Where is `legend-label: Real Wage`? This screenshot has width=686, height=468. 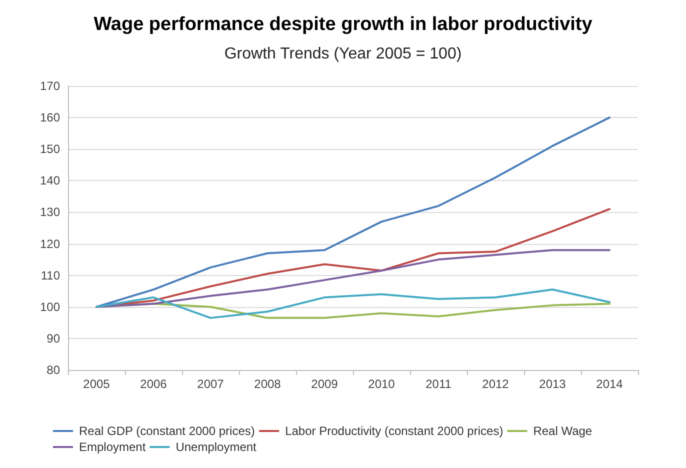 legend-label: Real Wage is located at coordinates (562, 431).